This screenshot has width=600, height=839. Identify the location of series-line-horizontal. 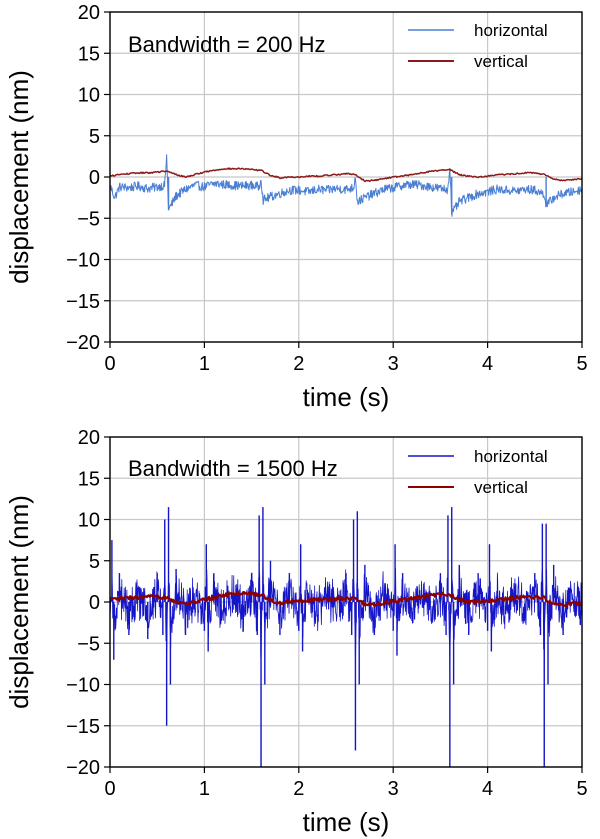
(346, 185).